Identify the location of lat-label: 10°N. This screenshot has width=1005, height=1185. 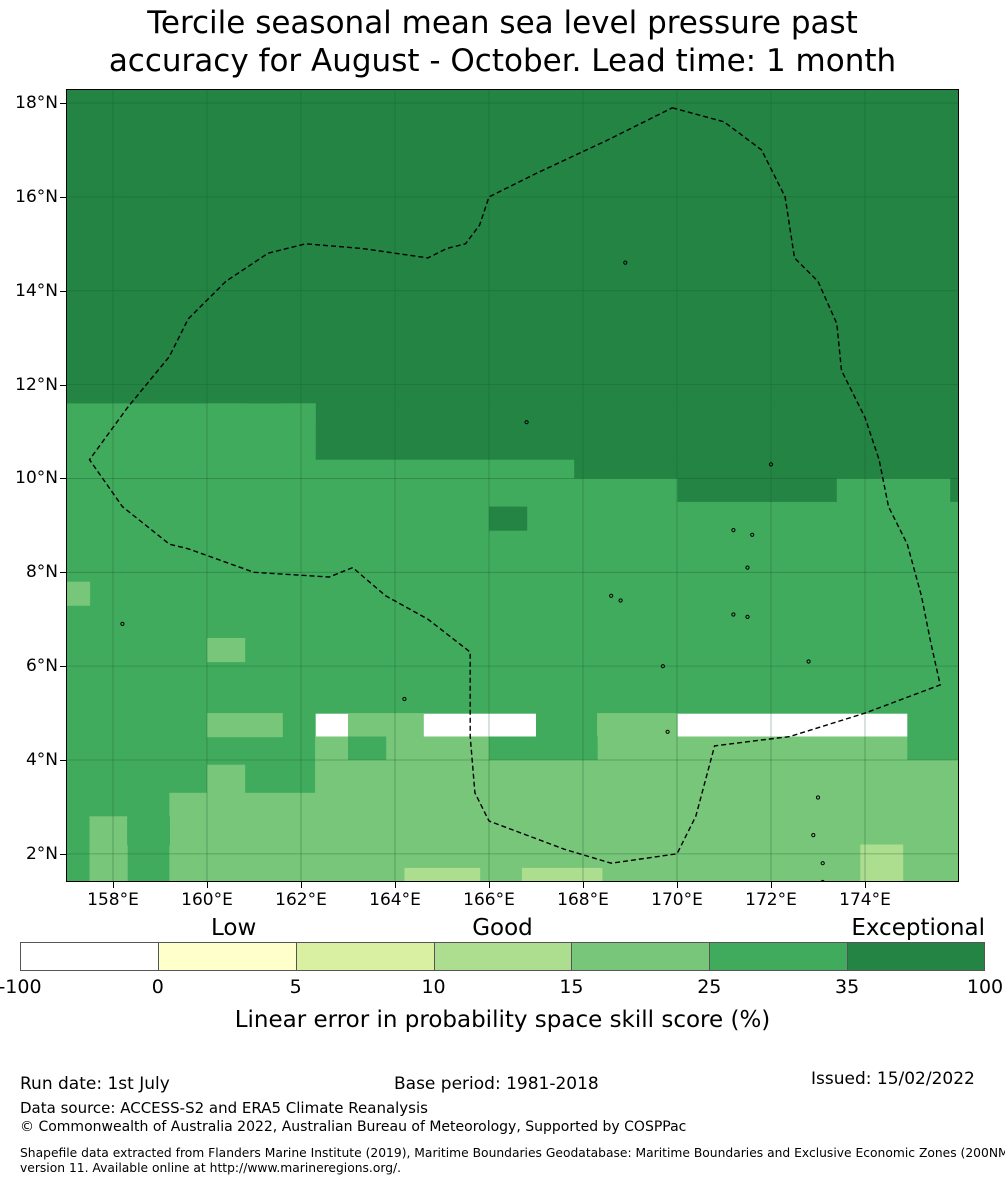
(36, 478).